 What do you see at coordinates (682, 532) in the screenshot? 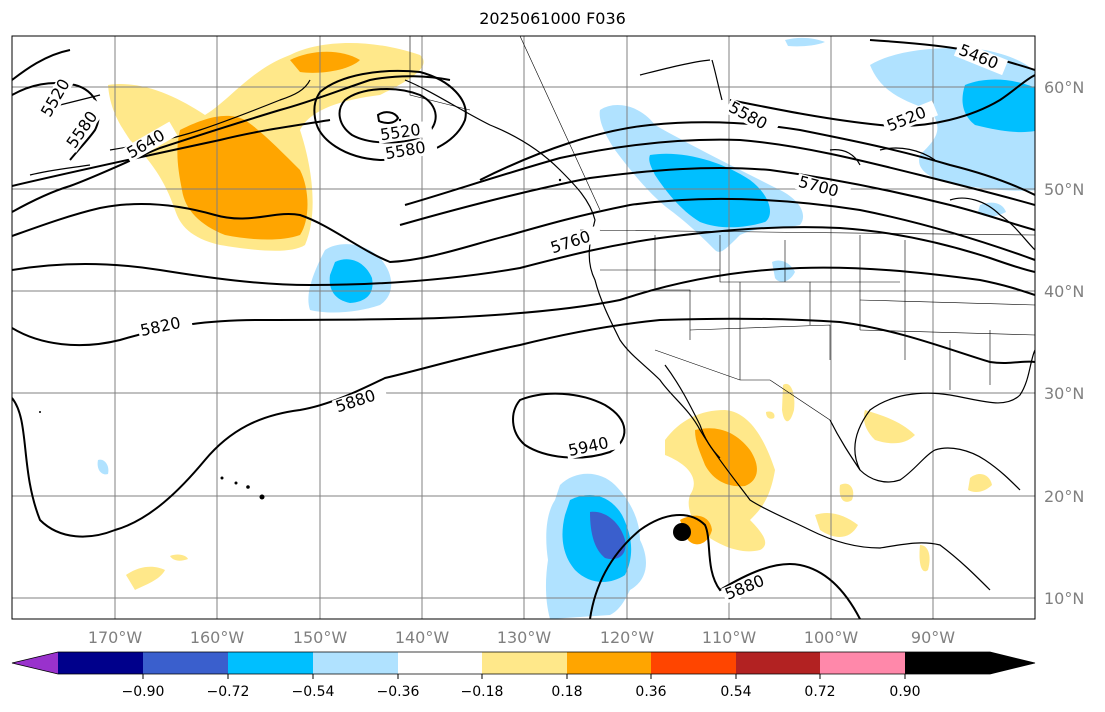
I see `center-dot-marker` at bounding box center [682, 532].